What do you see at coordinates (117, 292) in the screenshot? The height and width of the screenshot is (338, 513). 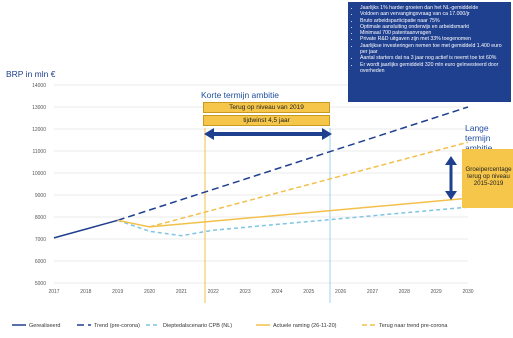 I see `x-tick-label: 2019` at bounding box center [117, 292].